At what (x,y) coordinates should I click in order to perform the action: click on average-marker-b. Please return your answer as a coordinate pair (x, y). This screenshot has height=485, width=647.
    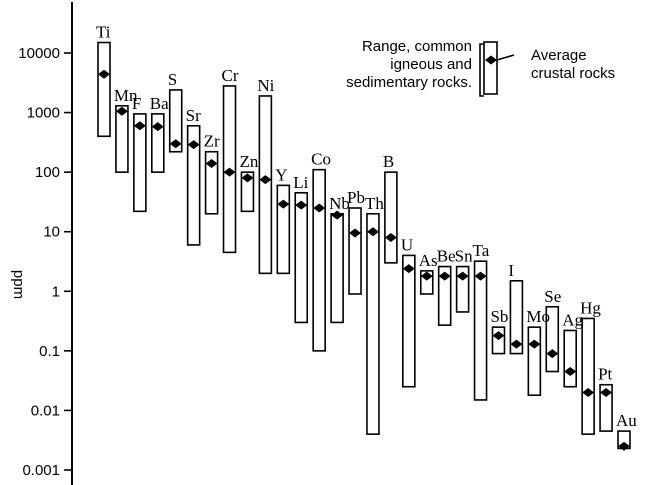
    Looking at the image, I should click on (390, 237).